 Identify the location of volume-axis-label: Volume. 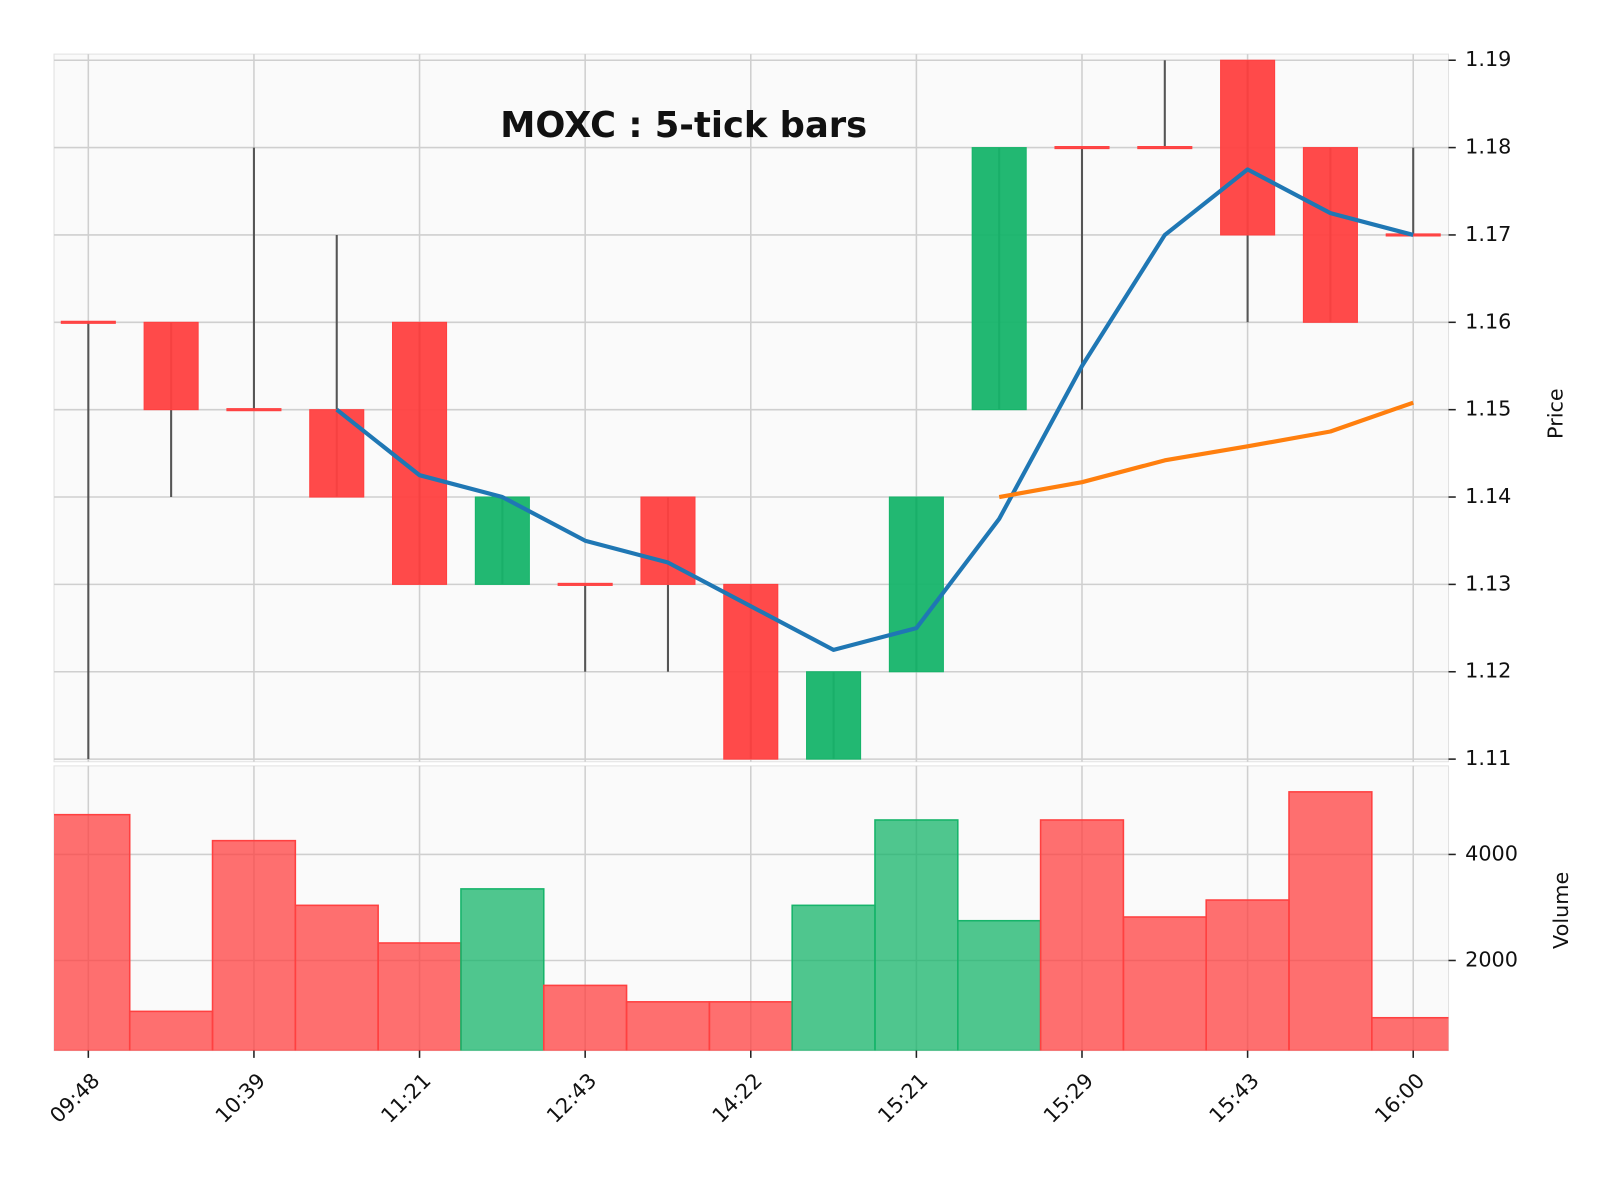
(1561, 910).